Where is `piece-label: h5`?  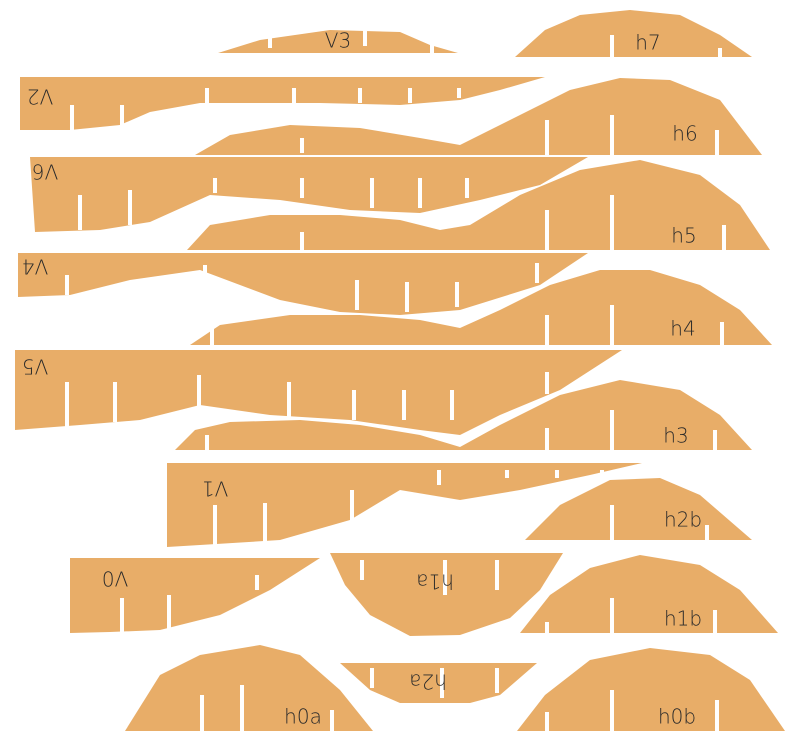 piece-label: h5 is located at coordinates (683, 236).